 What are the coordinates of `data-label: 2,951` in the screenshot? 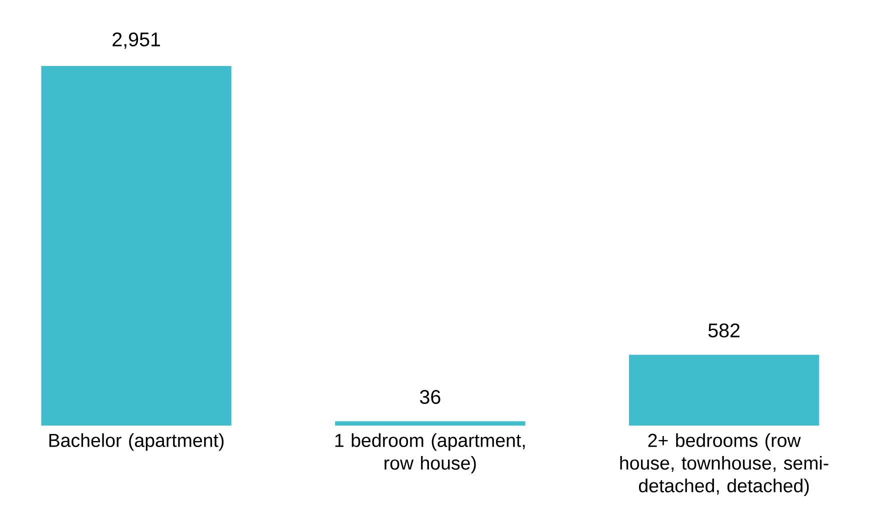 It's located at (136, 40).